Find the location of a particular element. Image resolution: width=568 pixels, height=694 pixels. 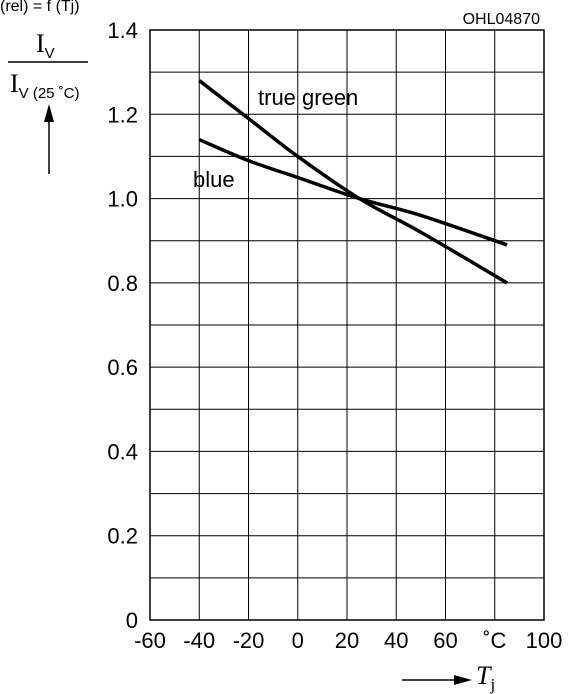

x-tick-label: 0 is located at coordinates (298, 640).